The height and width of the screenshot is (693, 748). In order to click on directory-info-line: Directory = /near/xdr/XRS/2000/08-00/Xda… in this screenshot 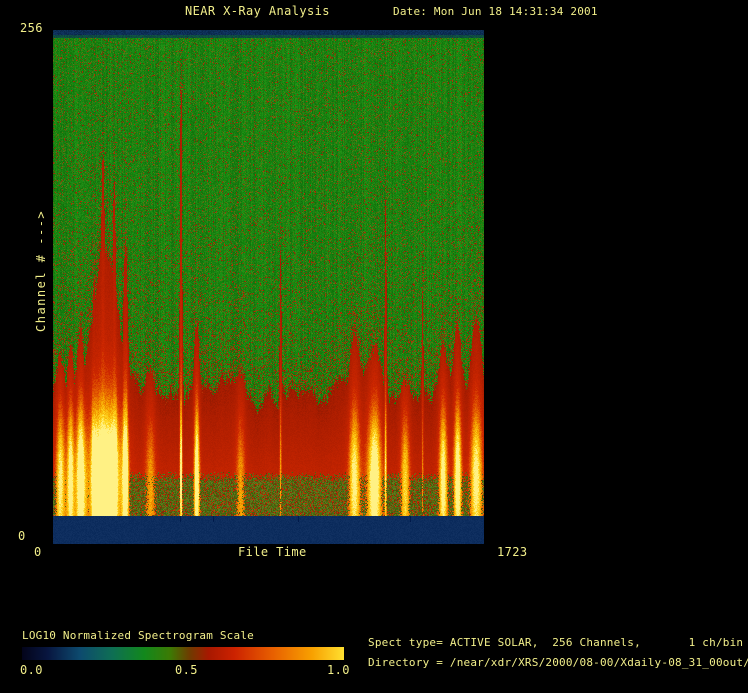, I will do `click(558, 662)`.